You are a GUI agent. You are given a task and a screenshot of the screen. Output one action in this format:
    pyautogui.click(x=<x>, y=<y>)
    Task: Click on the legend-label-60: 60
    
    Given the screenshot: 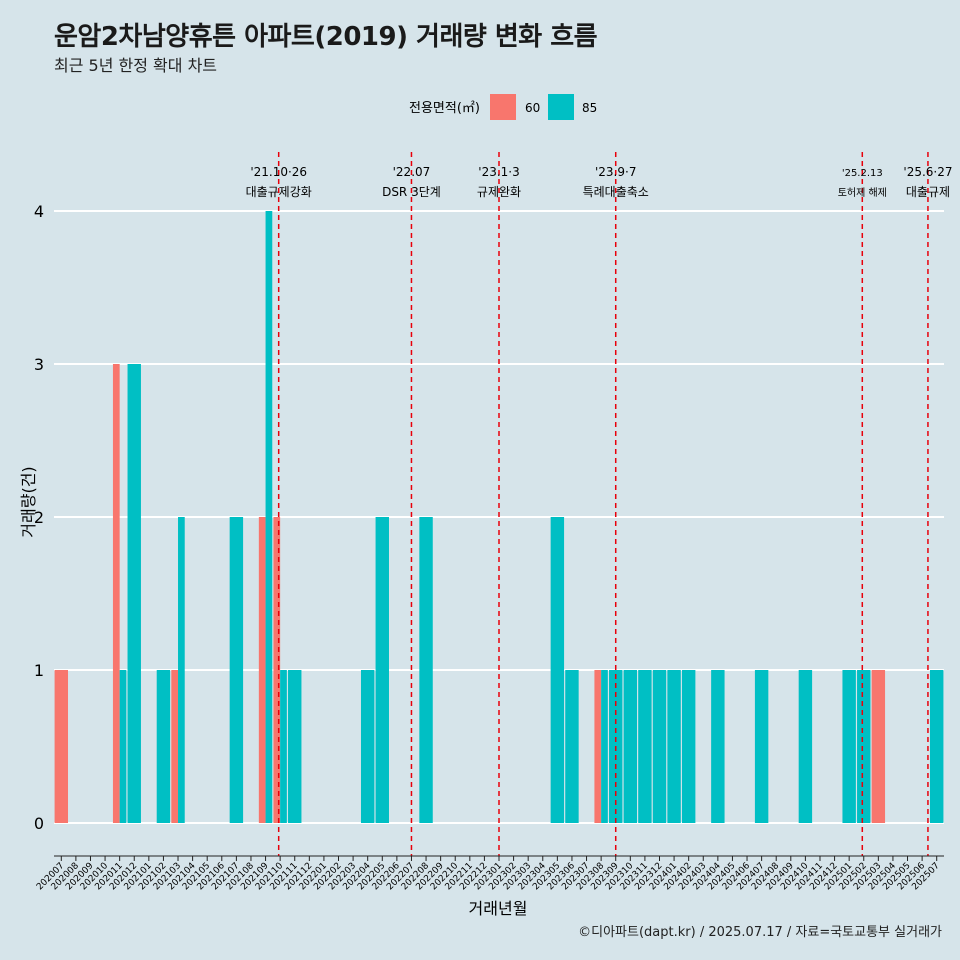 What is the action you would take?
    pyautogui.click(x=532, y=108)
    